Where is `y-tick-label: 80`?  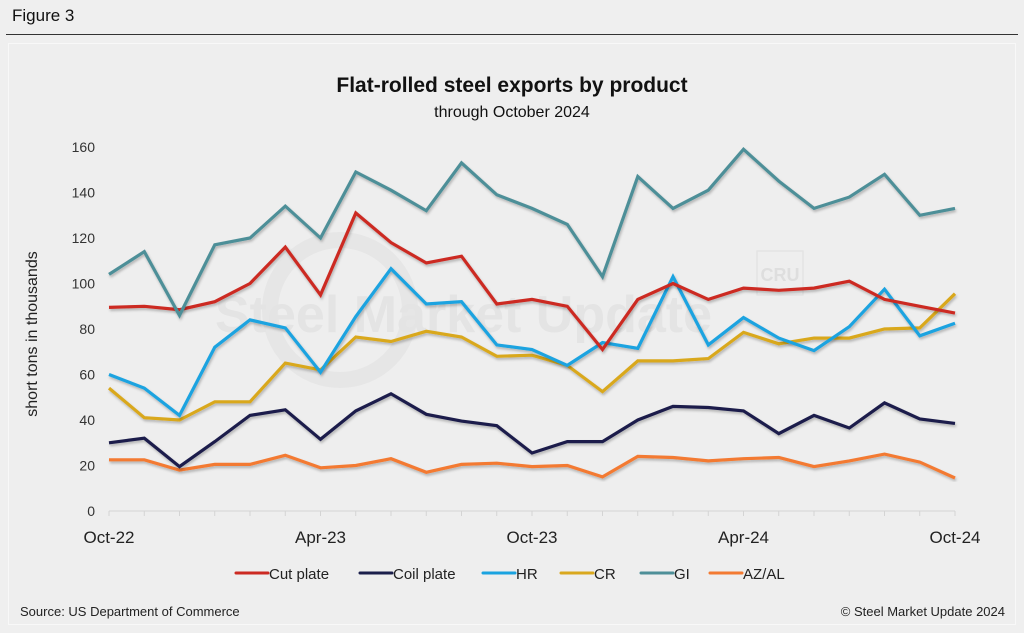
y-tick-label: 80 is located at coordinates (87, 329).